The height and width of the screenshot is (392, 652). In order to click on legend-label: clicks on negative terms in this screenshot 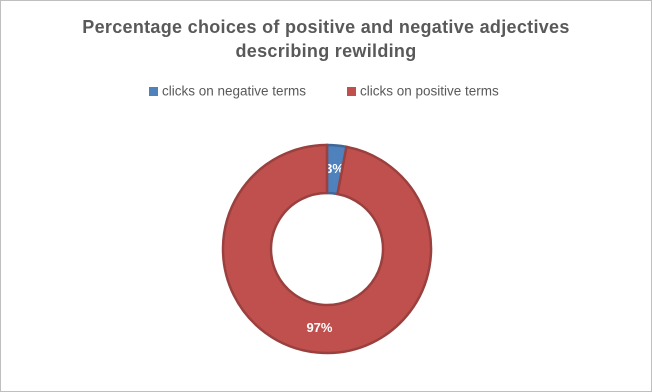, I will do `click(234, 91)`.